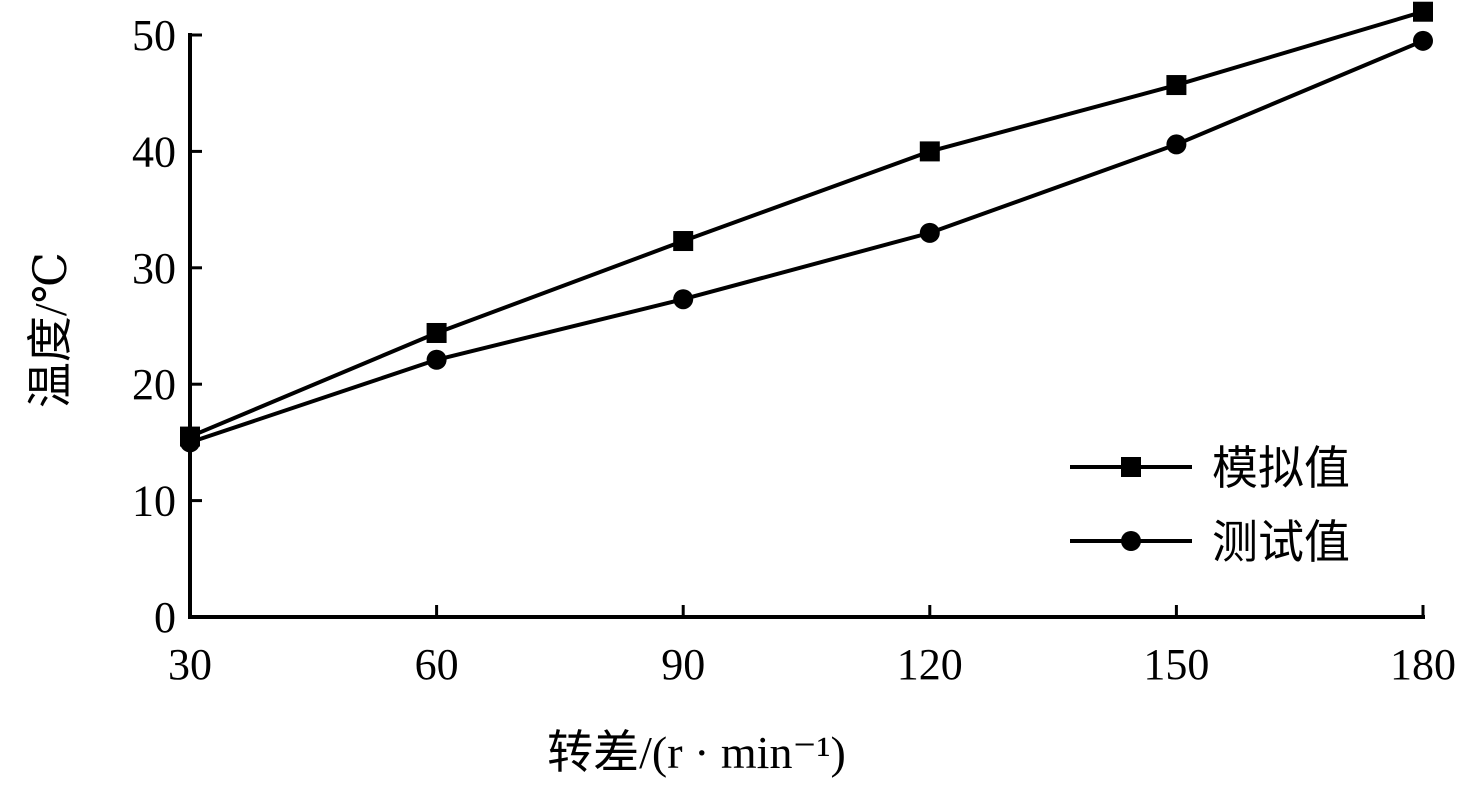  What do you see at coordinates (167, 326) in the screenshot?
I see `y-ticks: 0 10 20 30 40 50` at bounding box center [167, 326].